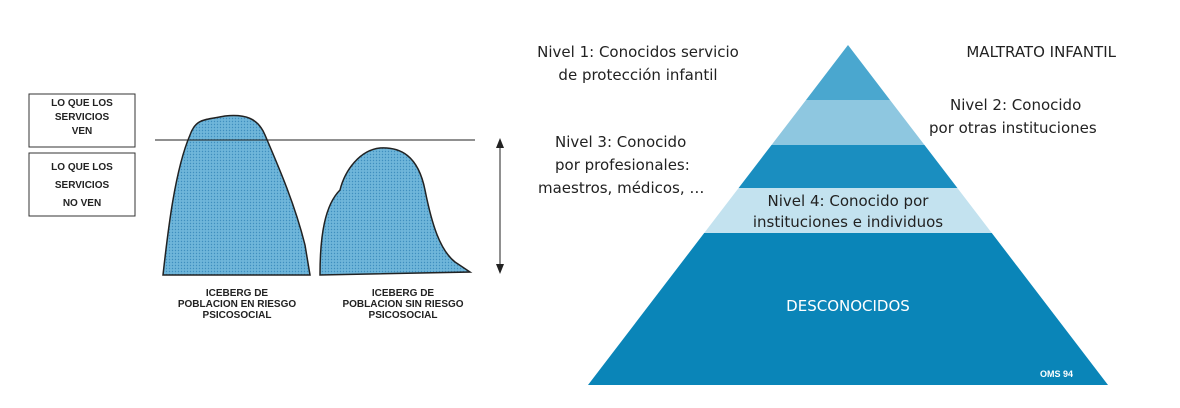  Describe the element at coordinates (1041, 52) in the screenshot. I see `pyramid-title: MALTRATO INFANTIL` at that location.